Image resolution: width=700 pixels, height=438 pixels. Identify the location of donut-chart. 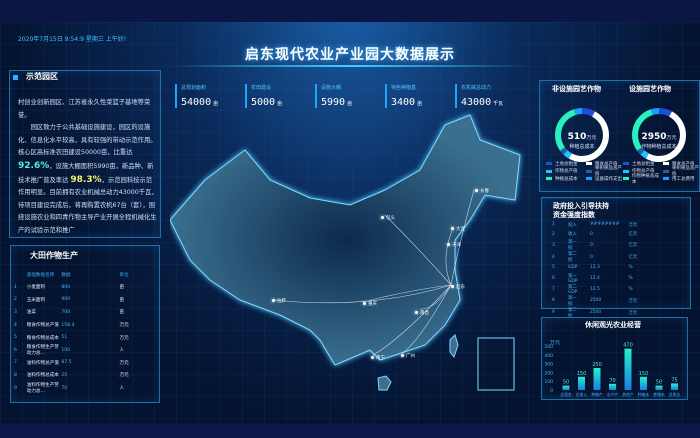
(659, 135).